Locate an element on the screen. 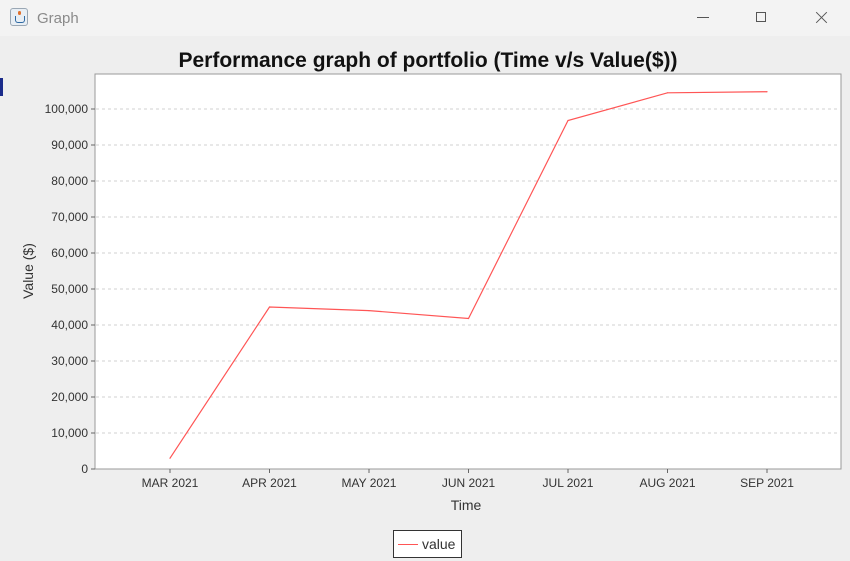 This screenshot has width=850, height=561. x-tick-label: MAR 2021 is located at coordinates (170, 483).